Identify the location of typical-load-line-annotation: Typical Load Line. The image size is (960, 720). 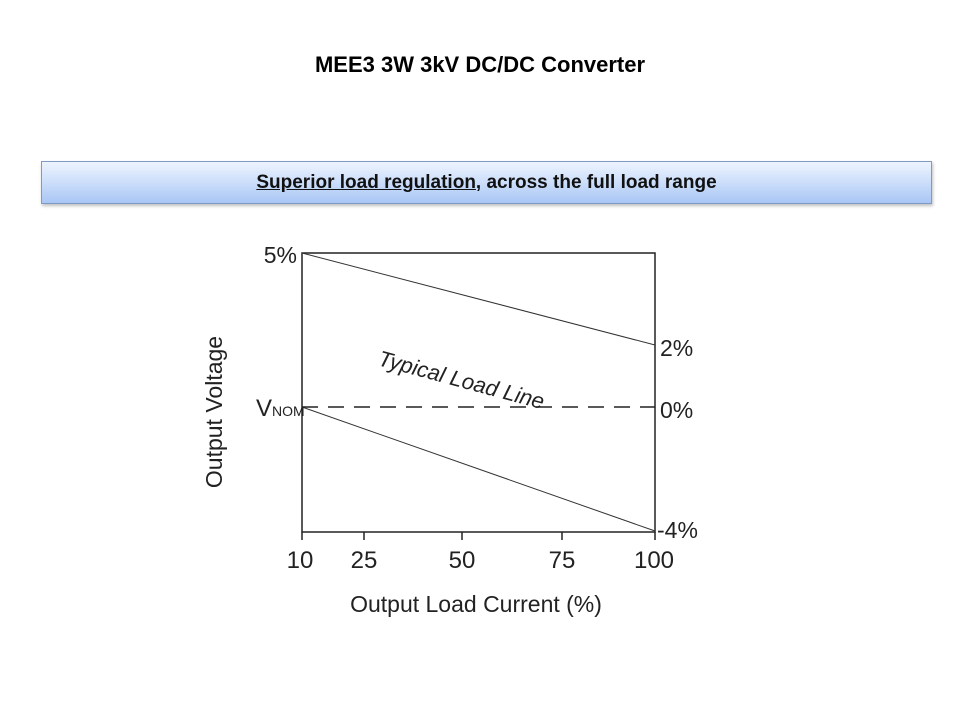
(461, 380).